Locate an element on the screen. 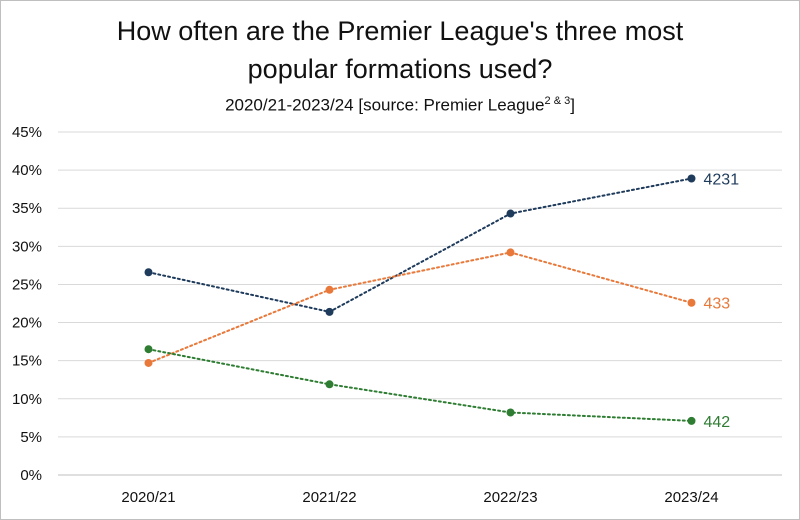 Image resolution: width=800 pixels, height=520 pixels. x-tick-label: 2021/22 is located at coordinates (329, 497).